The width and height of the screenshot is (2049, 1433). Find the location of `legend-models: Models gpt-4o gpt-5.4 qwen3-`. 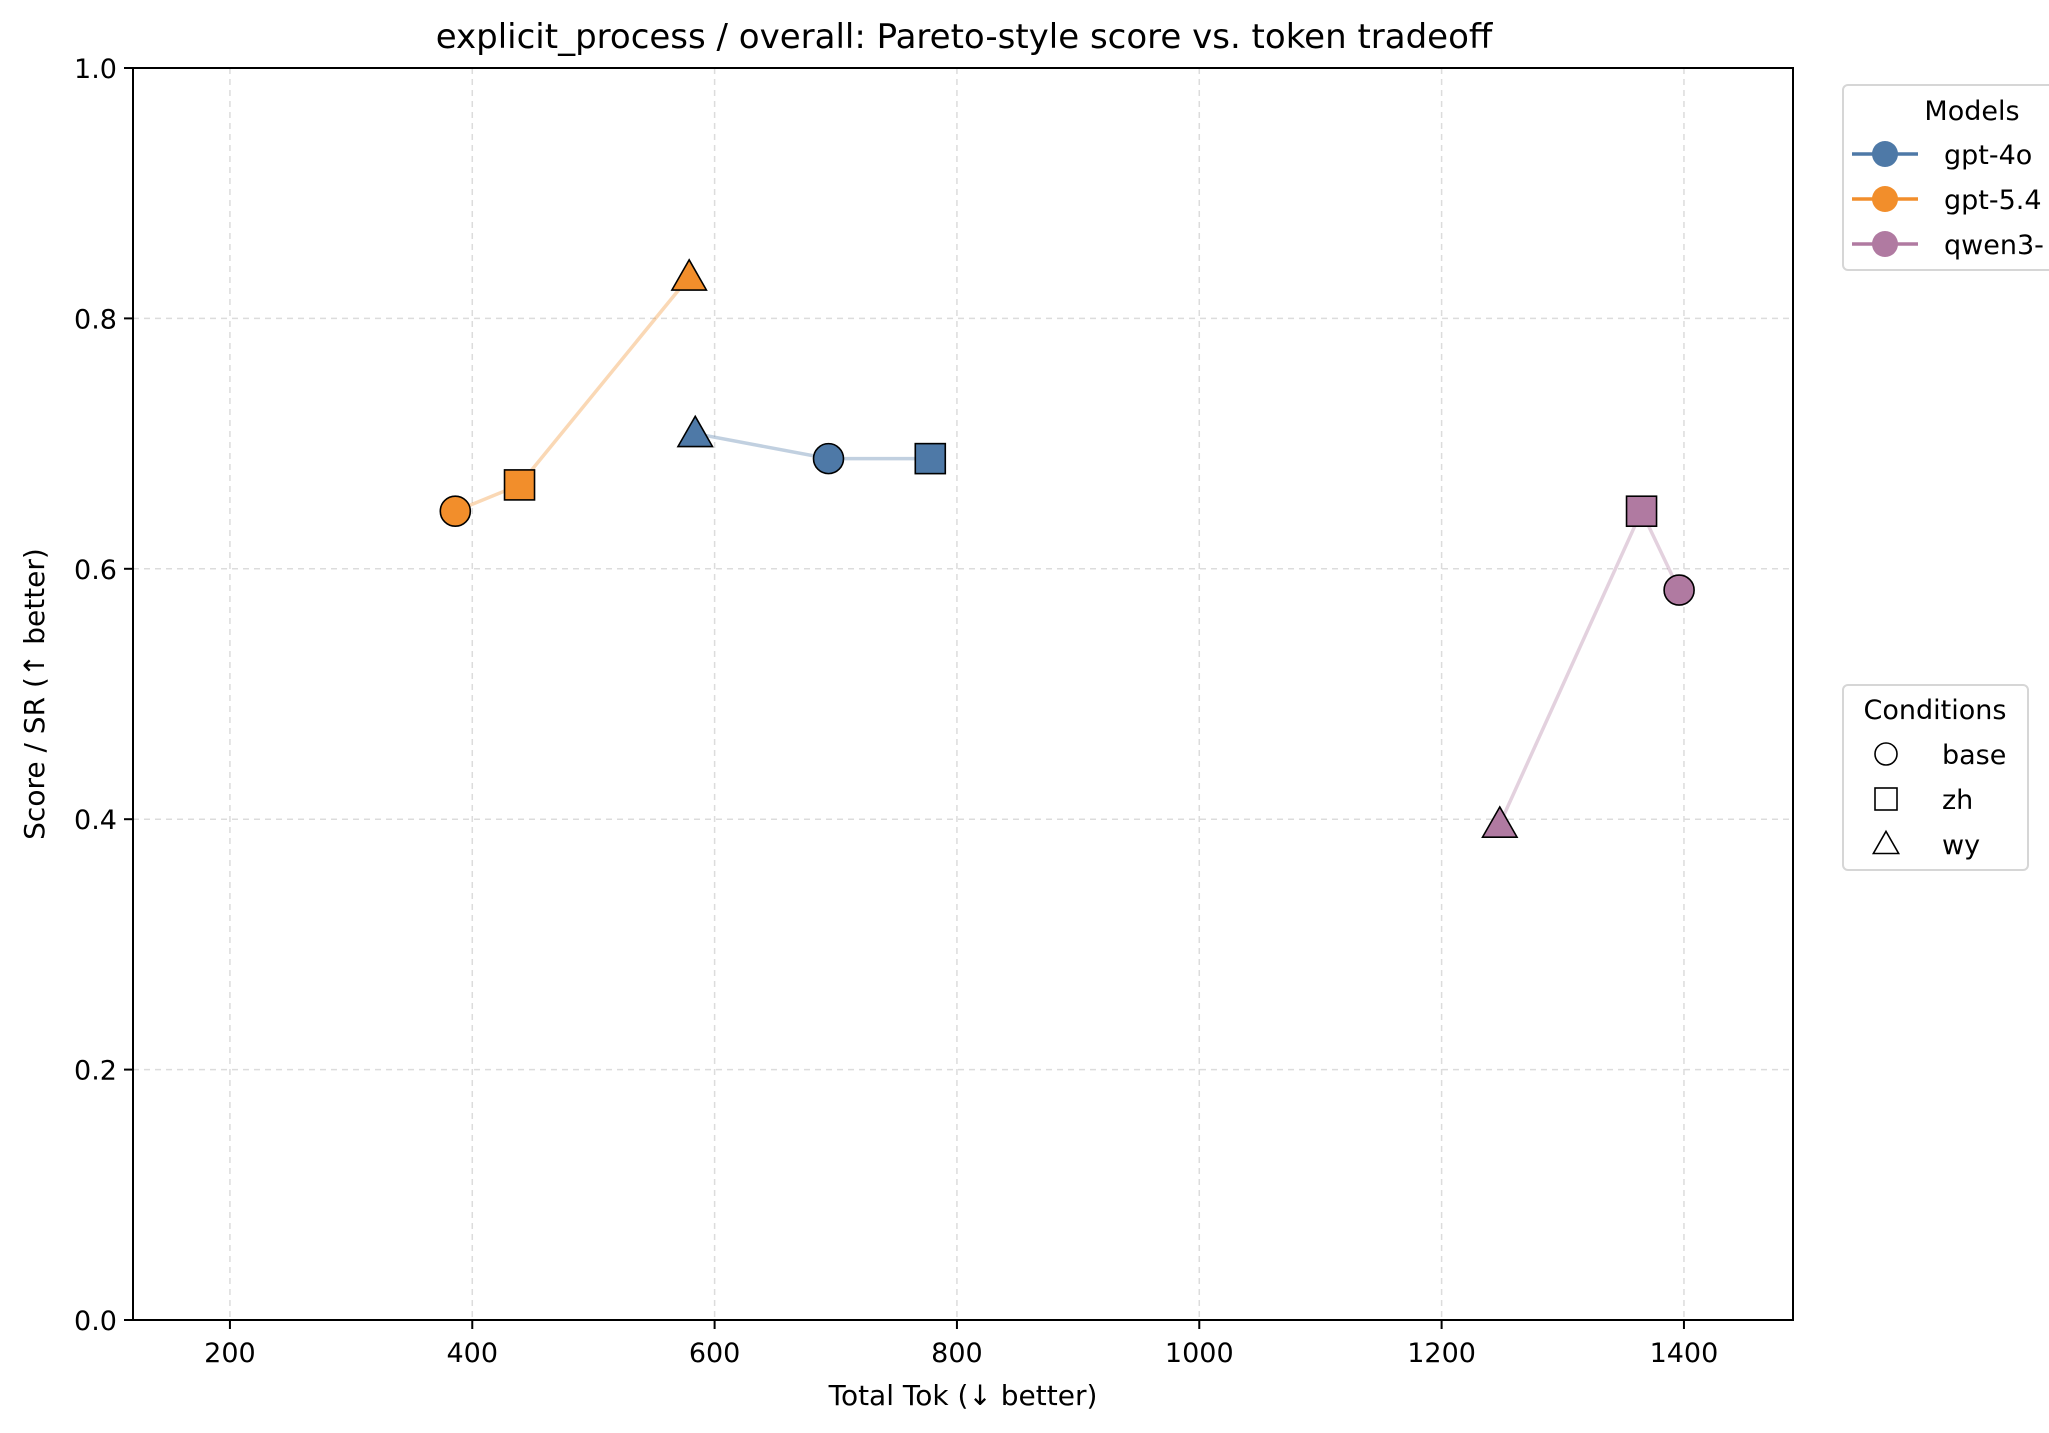

legend-models: Models gpt-4o gpt-5.4 qwen3- is located at coordinates (1945, 177).